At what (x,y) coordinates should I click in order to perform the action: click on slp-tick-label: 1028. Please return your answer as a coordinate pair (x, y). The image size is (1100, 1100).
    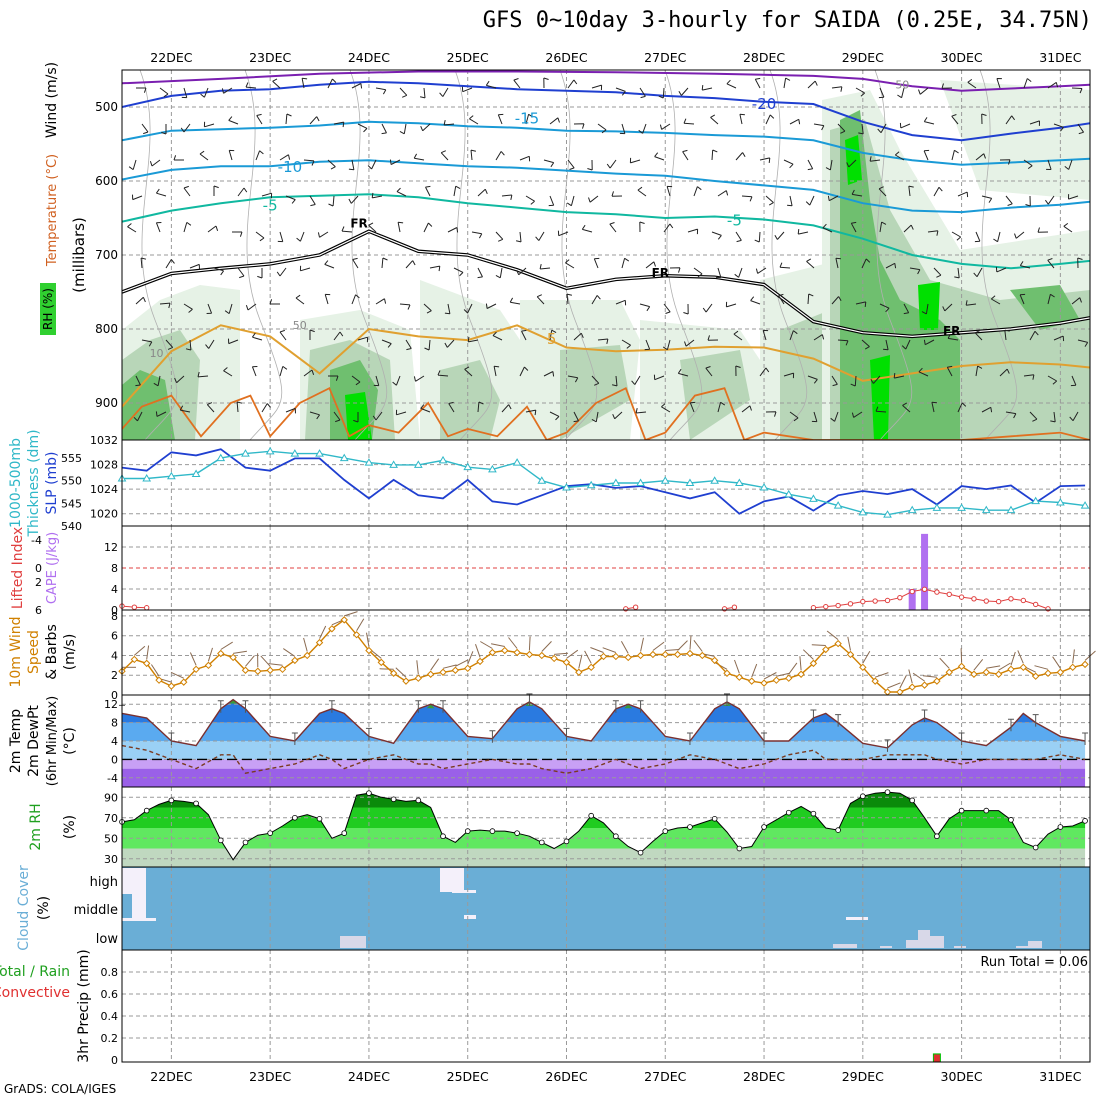
    Looking at the image, I should click on (104, 465).